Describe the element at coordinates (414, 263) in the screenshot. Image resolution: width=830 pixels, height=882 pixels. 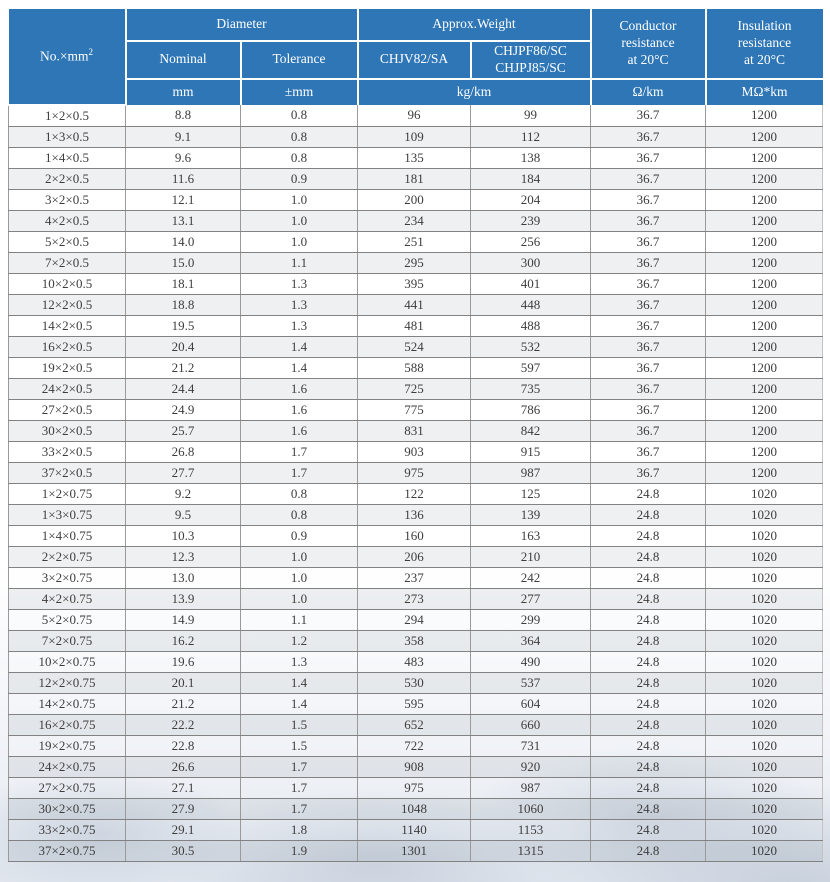
I see `table-cell: 295` at that location.